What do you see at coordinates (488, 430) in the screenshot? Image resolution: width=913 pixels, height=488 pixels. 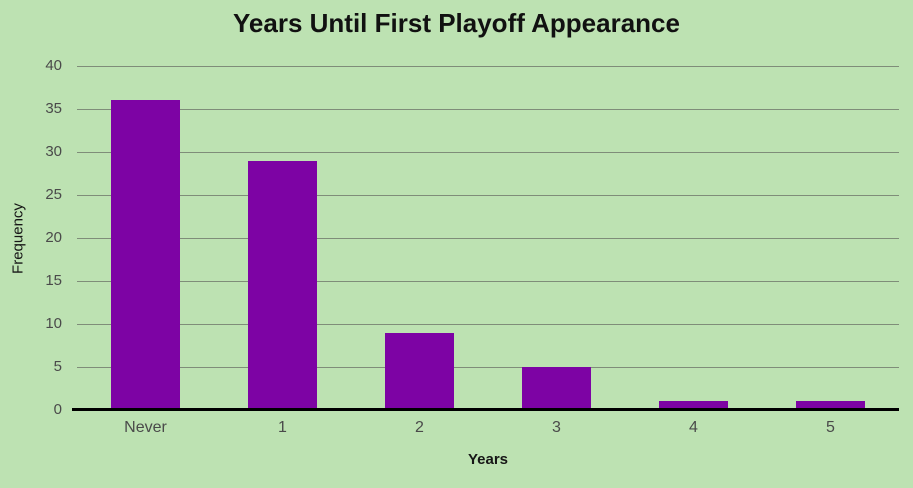 I see `x-tick-labels: Never 1 2 3 4 5` at bounding box center [488, 430].